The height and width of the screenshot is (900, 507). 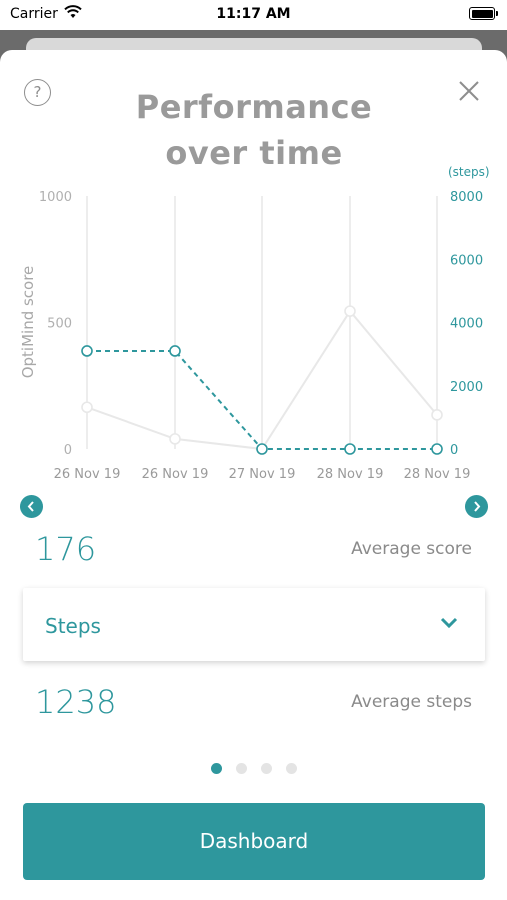 I want to click on y2-axis-label: (steps), so click(x=469, y=172).